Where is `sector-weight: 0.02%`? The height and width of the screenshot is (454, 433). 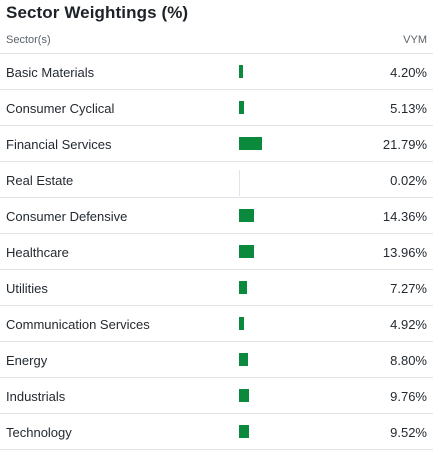
sector-weight: 0.02% is located at coordinates (408, 180).